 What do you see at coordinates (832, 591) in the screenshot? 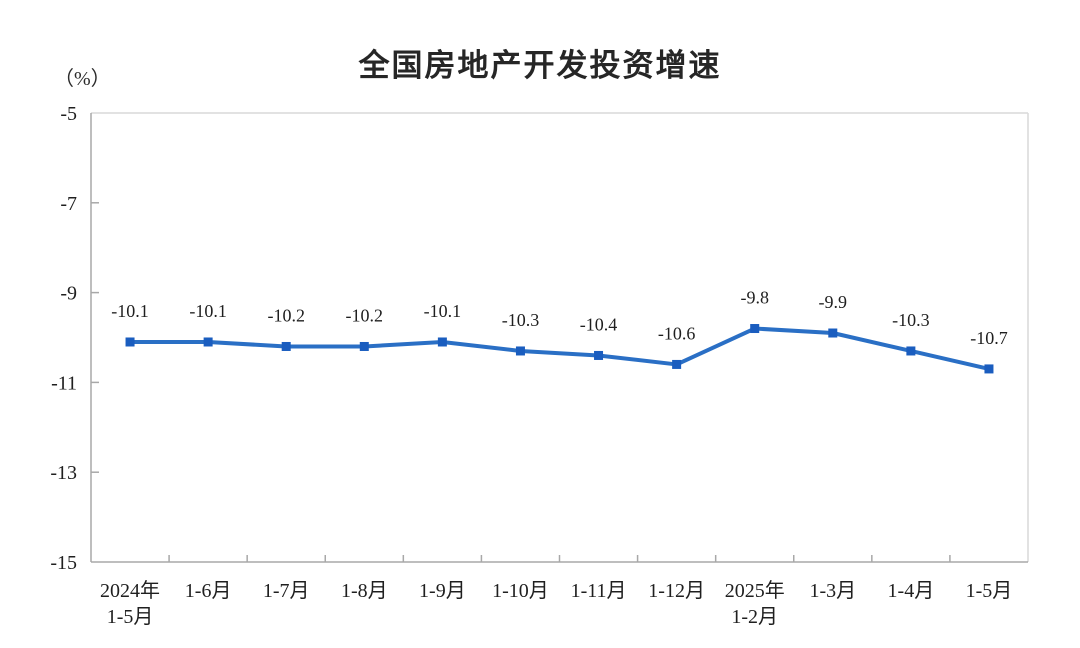
I see `x-category-label: 1-3月` at bounding box center [832, 591].